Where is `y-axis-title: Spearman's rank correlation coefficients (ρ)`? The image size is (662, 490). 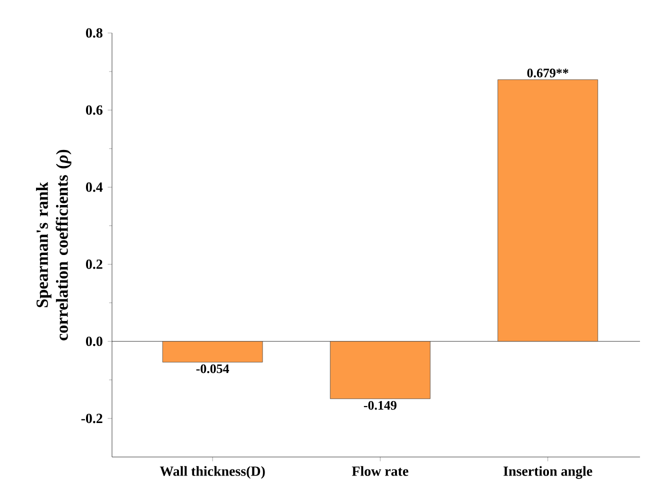 y-axis-title: Spearman's rank correlation coefficients (ρ) is located at coordinates (54, 245).